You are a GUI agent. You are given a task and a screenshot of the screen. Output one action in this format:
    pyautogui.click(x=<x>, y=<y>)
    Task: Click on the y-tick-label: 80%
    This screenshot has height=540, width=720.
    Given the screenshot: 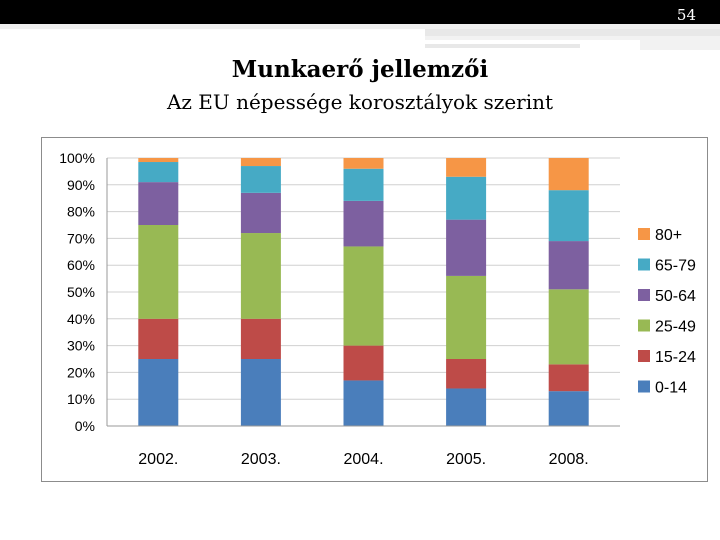 What is the action you would take?
    pyautogui.click(x=81, y=212)
    